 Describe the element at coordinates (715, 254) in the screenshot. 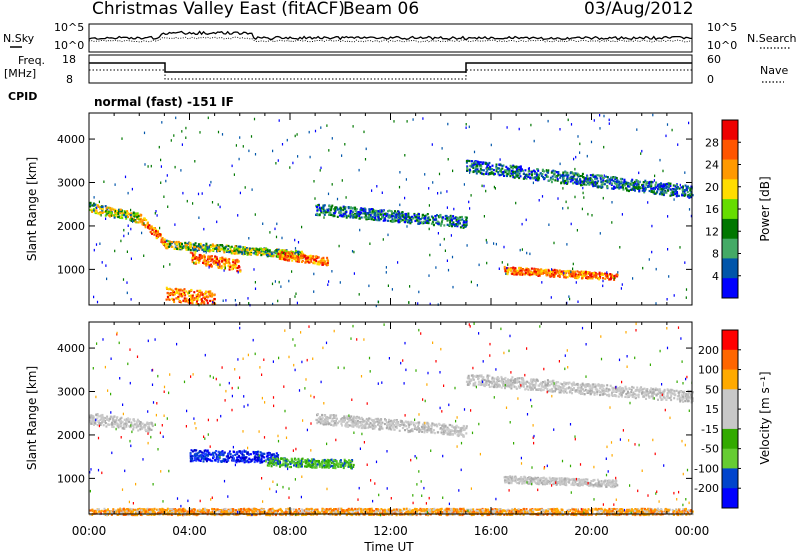

I see `colorbar-tick-label: 8` at that location.